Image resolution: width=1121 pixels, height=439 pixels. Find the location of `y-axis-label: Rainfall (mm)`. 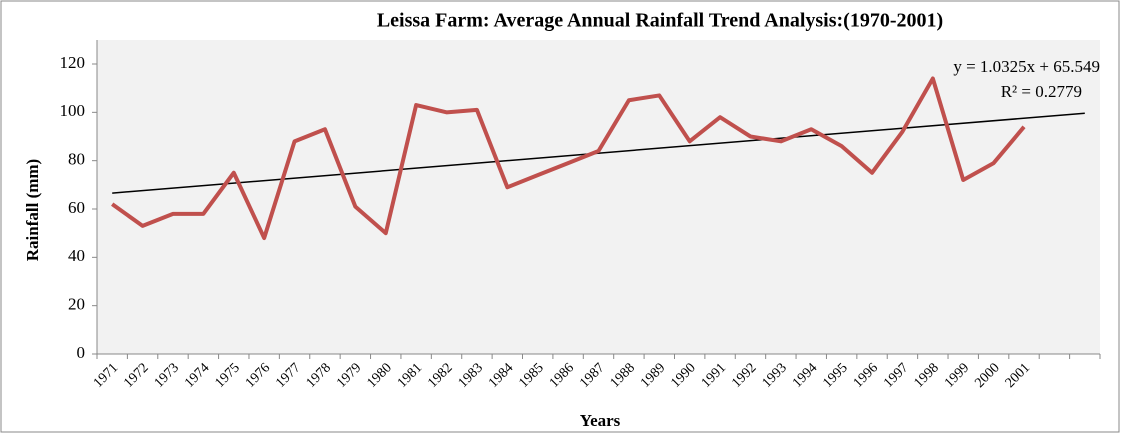

y-axis-label: Rainfall (mm) is located at coordinates (32, 210).